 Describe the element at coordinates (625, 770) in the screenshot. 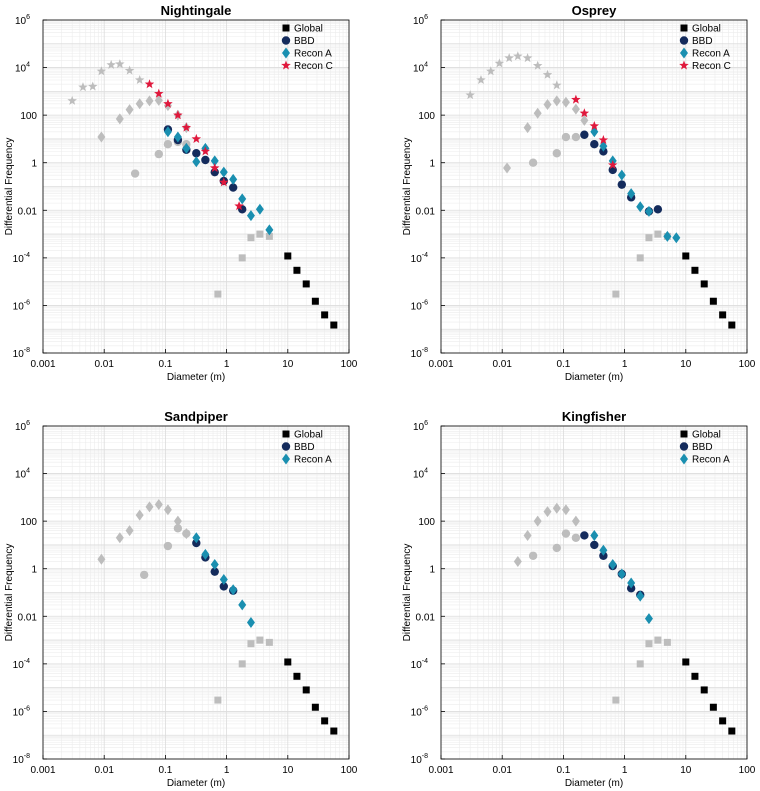

I see `x-tick-label: 1` at that location.